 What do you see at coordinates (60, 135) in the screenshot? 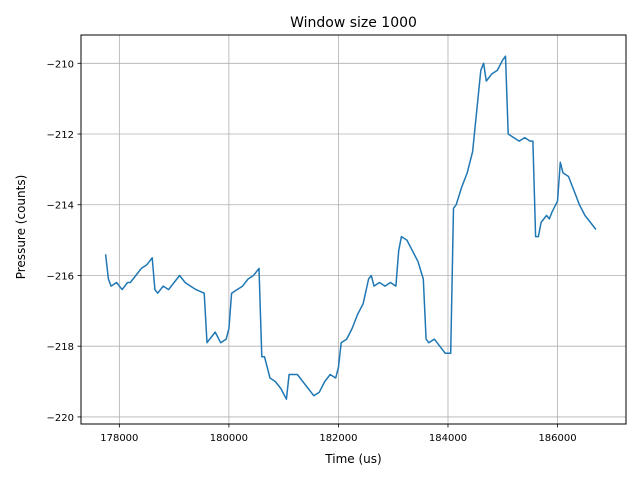
I see `y-tick-label: −212` at bounding box center [60, 135].